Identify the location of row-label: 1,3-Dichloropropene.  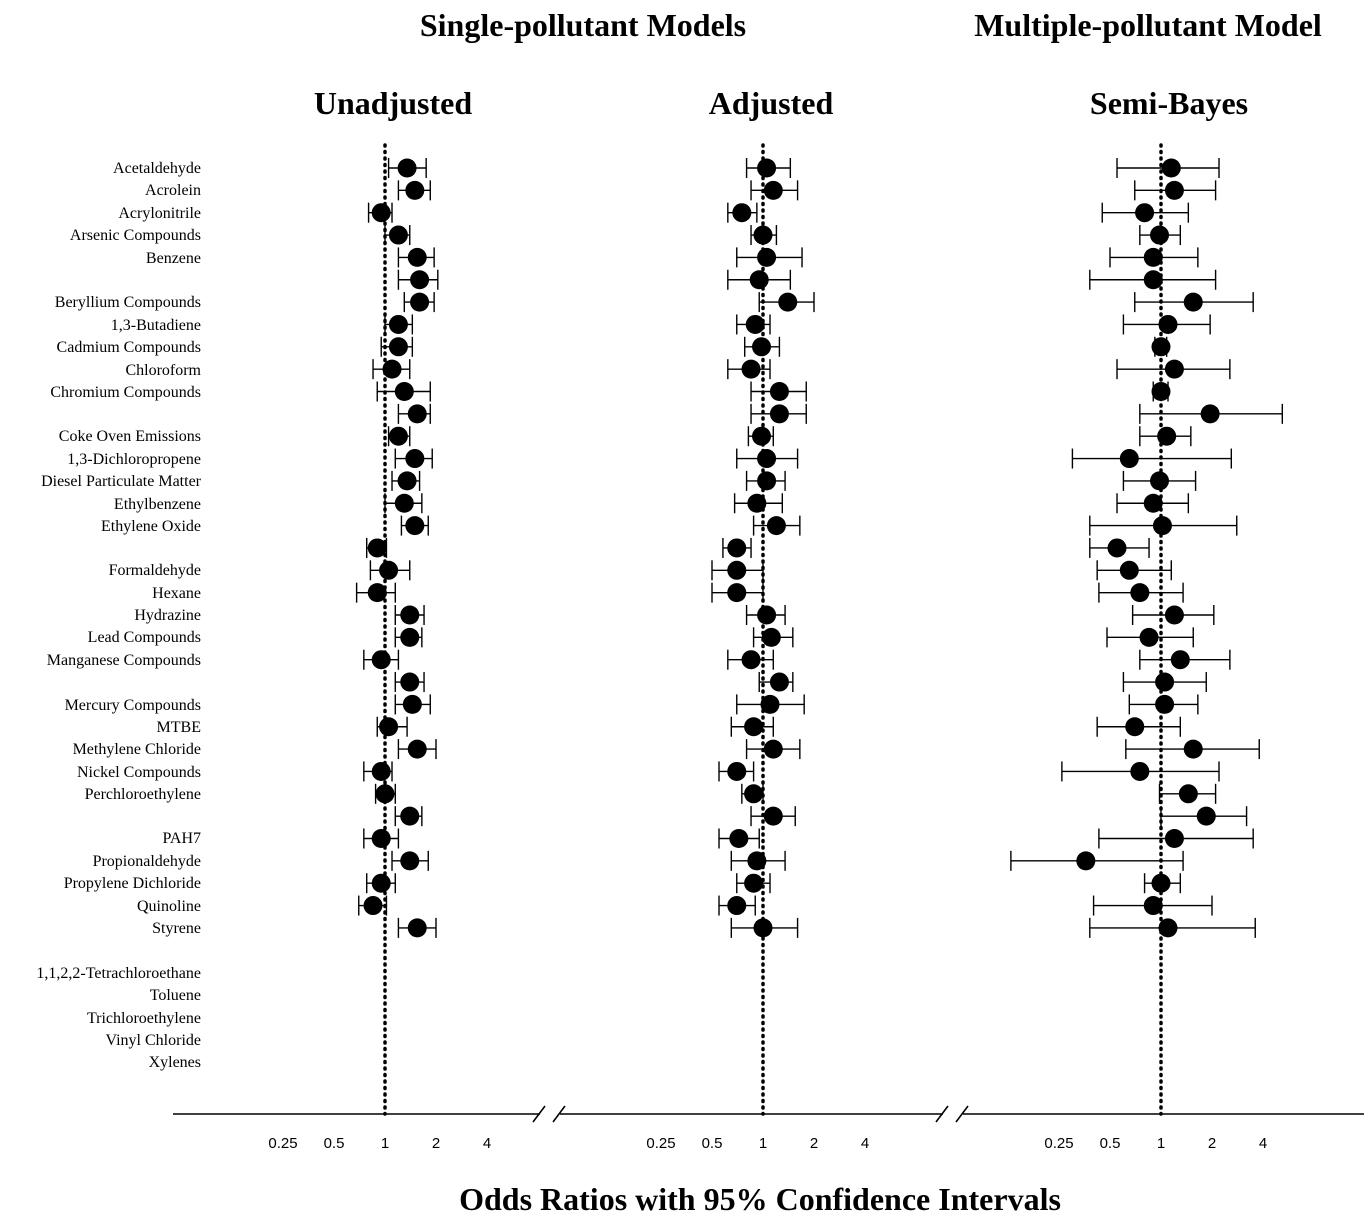
(134, 459).